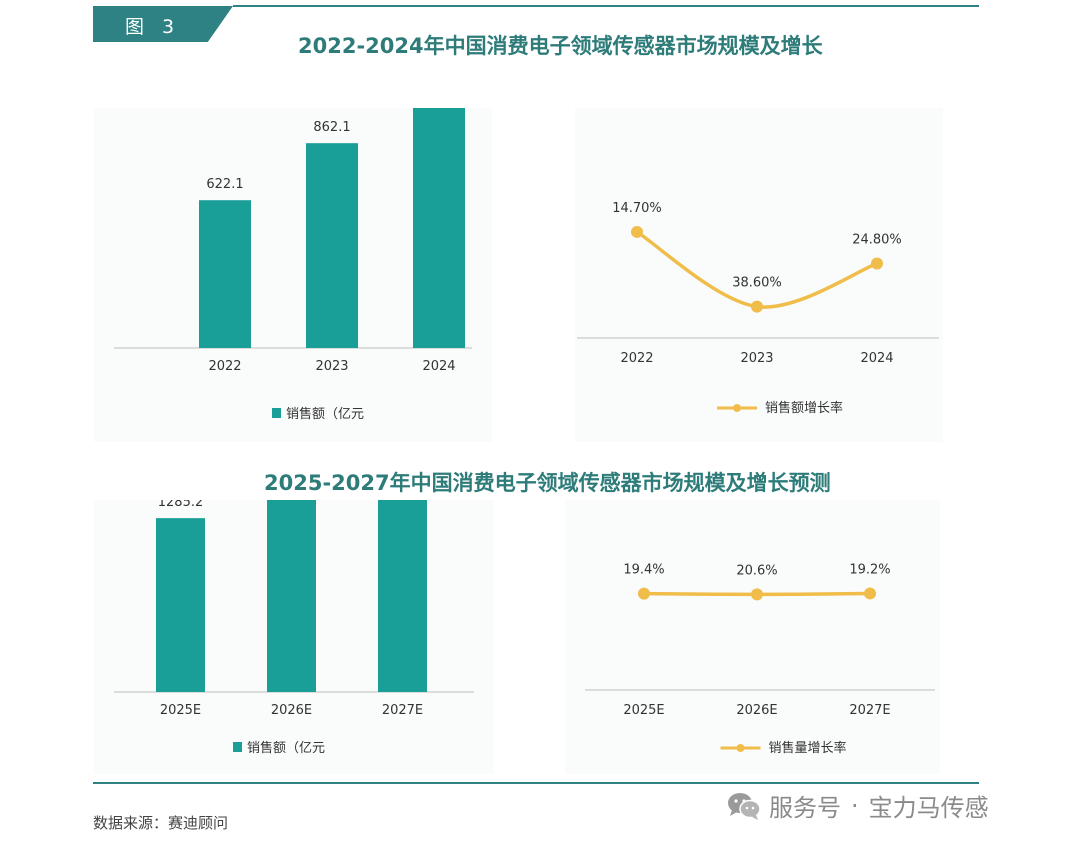  I want to click on top-rule, so click(606, 6).